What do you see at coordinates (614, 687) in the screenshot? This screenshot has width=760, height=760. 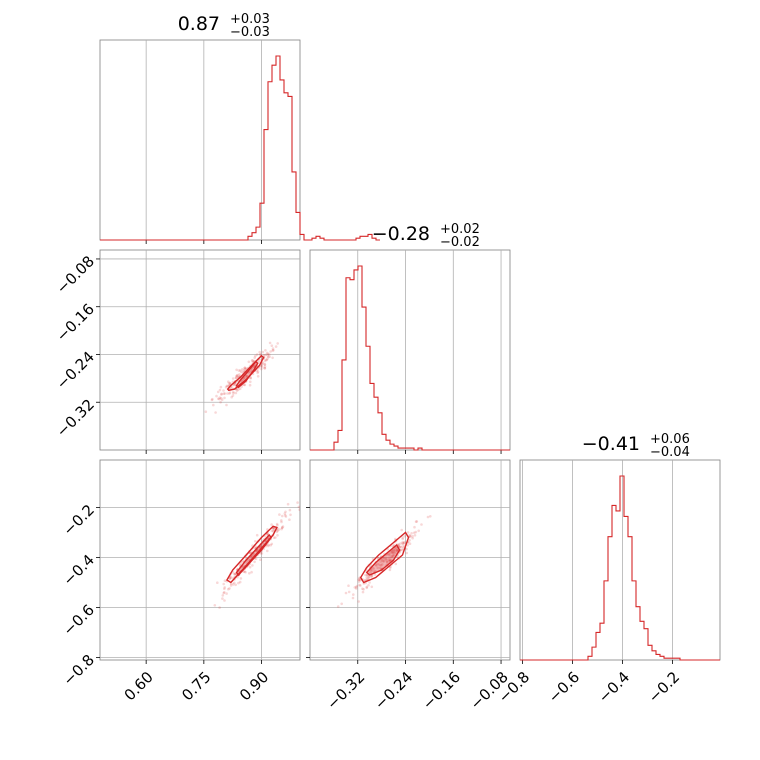 I see `x-tick-label: −0.4` at bounding box center [614, 687].